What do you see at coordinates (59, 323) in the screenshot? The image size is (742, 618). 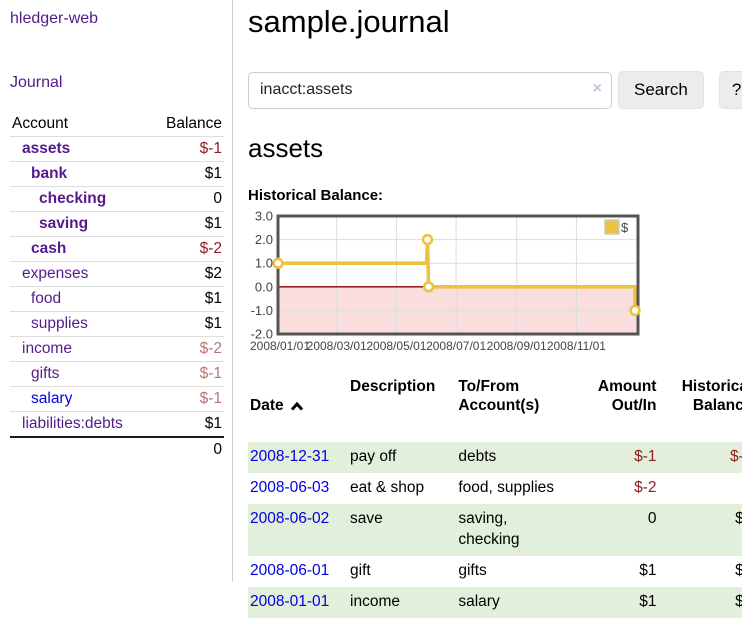 I see `account-link-supplies: supplies` at bounding box center [59, 323].